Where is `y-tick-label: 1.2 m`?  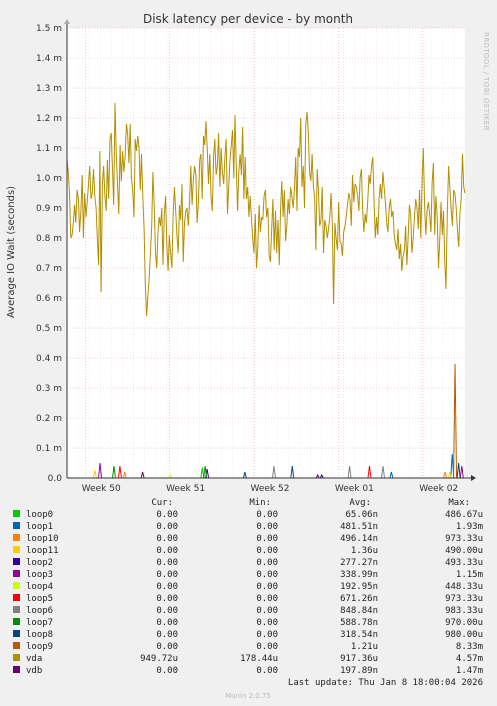 y-tick-label: 1.2 m is located at coordinates (49, 119).